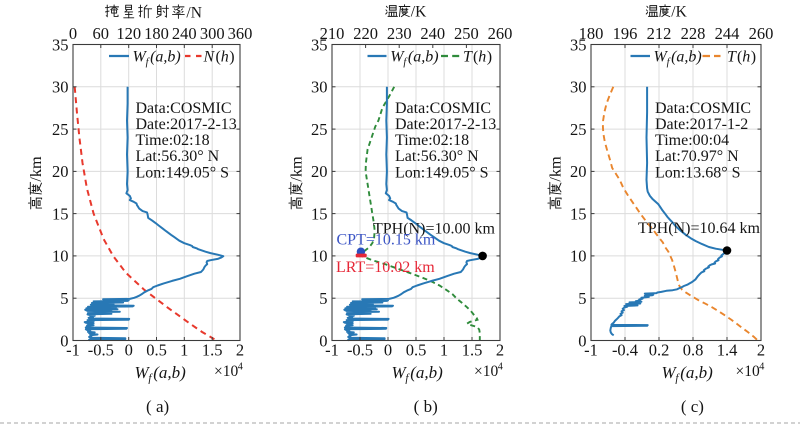  Describe the element at coordinates (437, 156) in the screenshot. I see `svg-text: Lat:56.30° N` at that location.